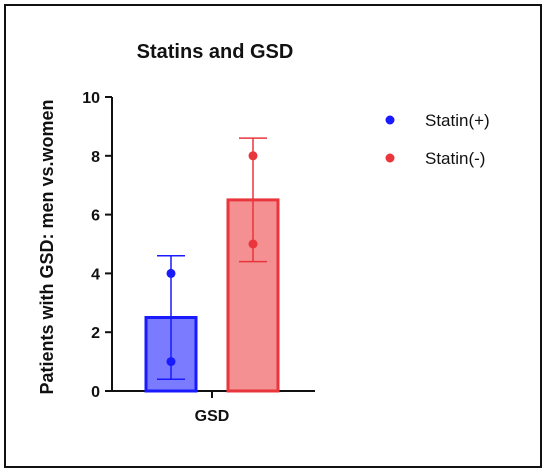 This screenshot has width=550, height=476. What do you see at coordinates (95, 274) in the screenshot?
I see `y-tick-label: 4` at bounding box center [95, 274].